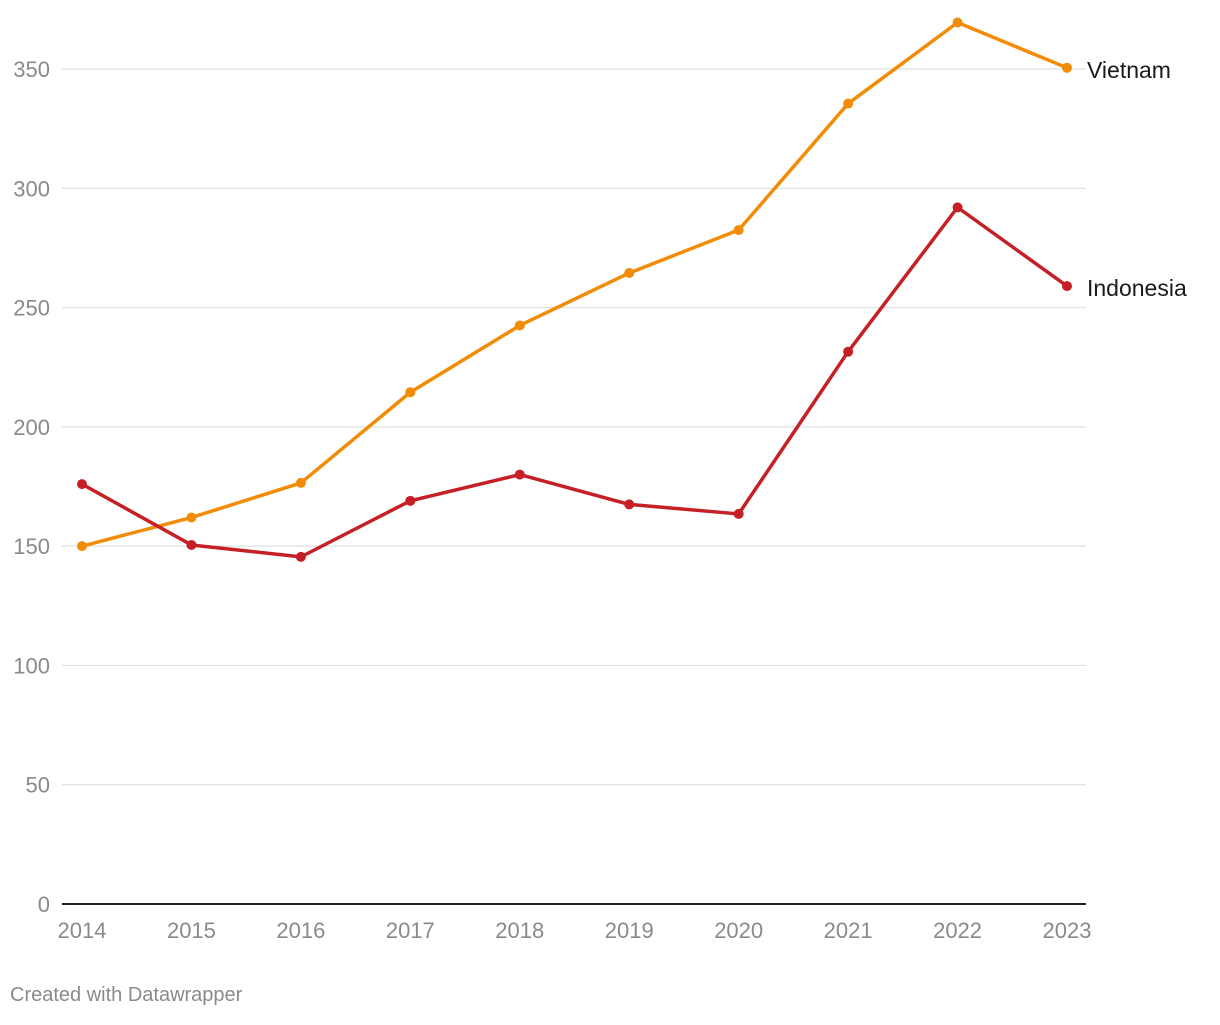  Describe the element at coordinates (31, 546) in the screenshot. I see `y-tick-label-150: 150` at that location.